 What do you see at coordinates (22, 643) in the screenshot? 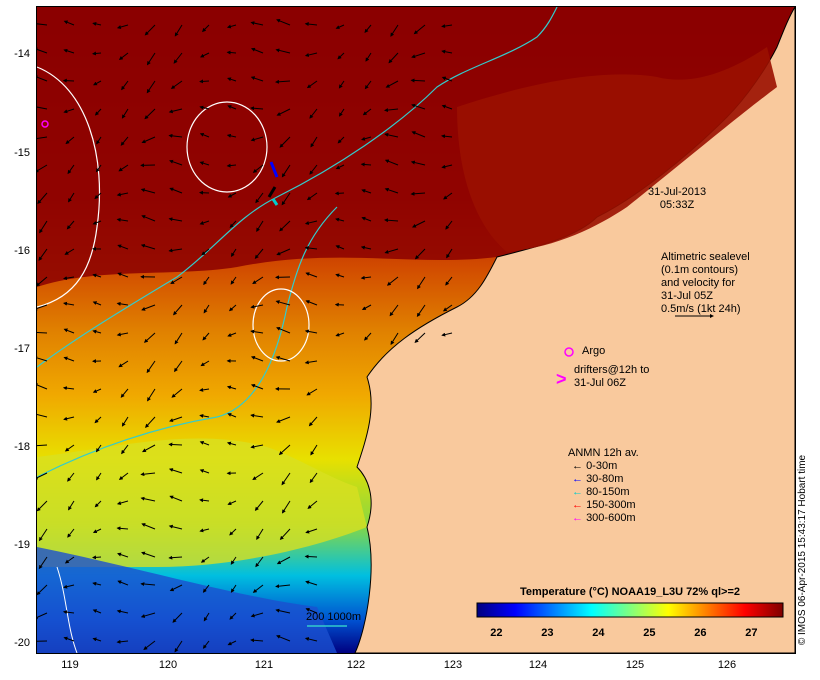
I see `lat-tick-label: -20` at bounding box center [22, 643].